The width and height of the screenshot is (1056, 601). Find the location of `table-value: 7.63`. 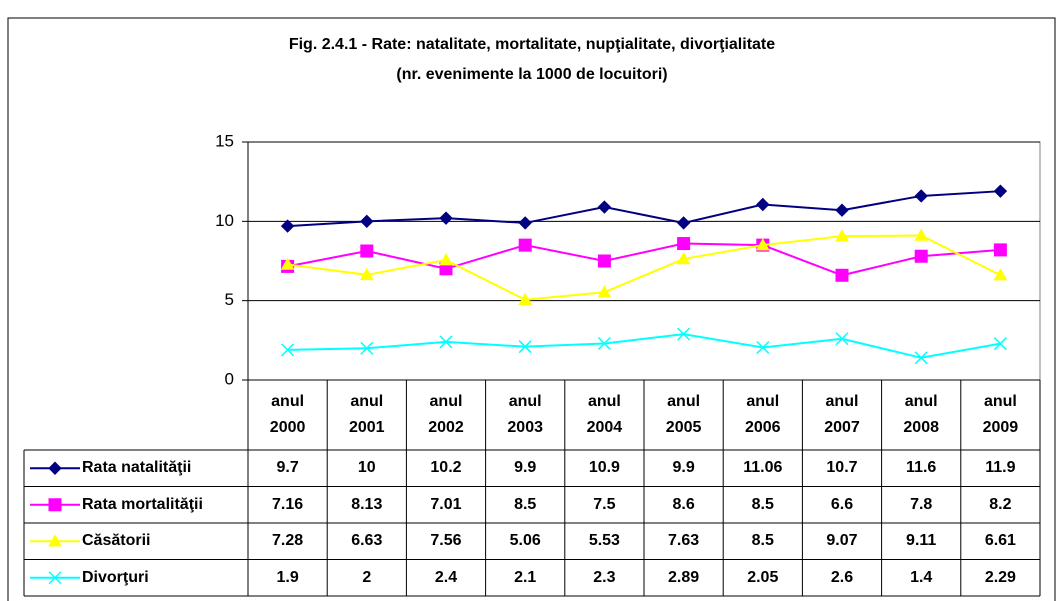

table-value: 7.63 is located at coordinates (684, 541).